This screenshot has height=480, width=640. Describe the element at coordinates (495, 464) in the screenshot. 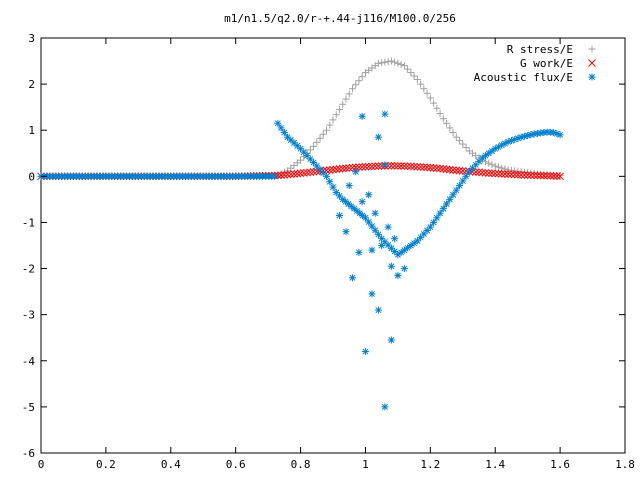

I see `x-tick-label: 1.4` at that location.